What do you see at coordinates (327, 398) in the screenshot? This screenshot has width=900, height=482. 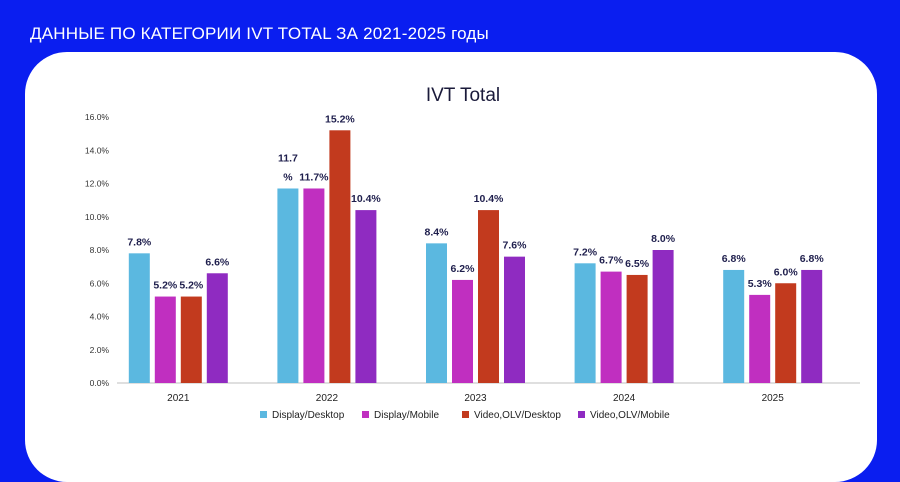 I see `x-tick-label: 2022` at bounding box center [327, 398].